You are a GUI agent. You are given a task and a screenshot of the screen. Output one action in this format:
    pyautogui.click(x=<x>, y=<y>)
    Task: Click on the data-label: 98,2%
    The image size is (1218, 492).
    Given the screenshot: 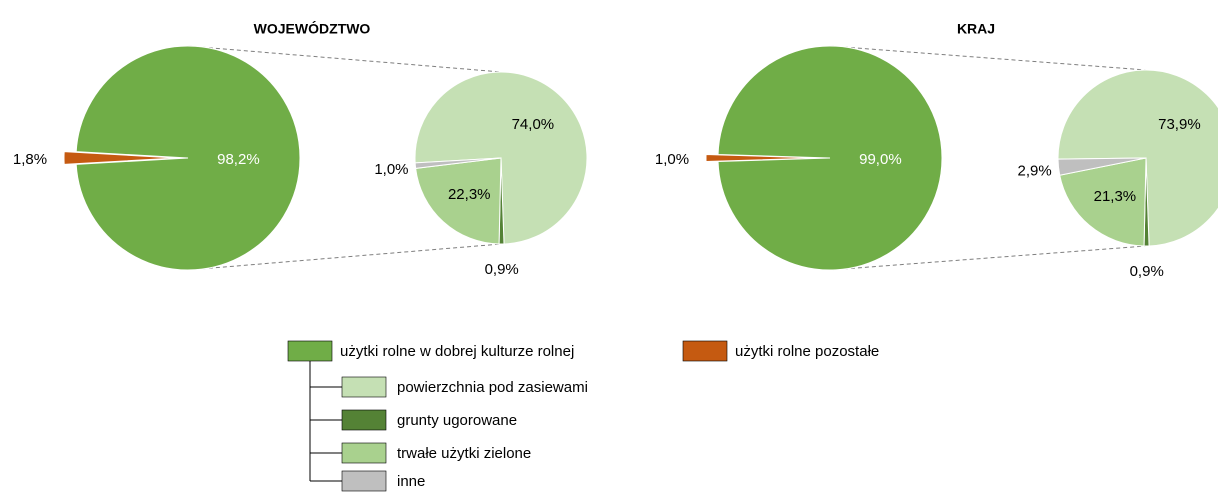 What is the action you would take?
    pyautogui.click(x=238, y=159)
    